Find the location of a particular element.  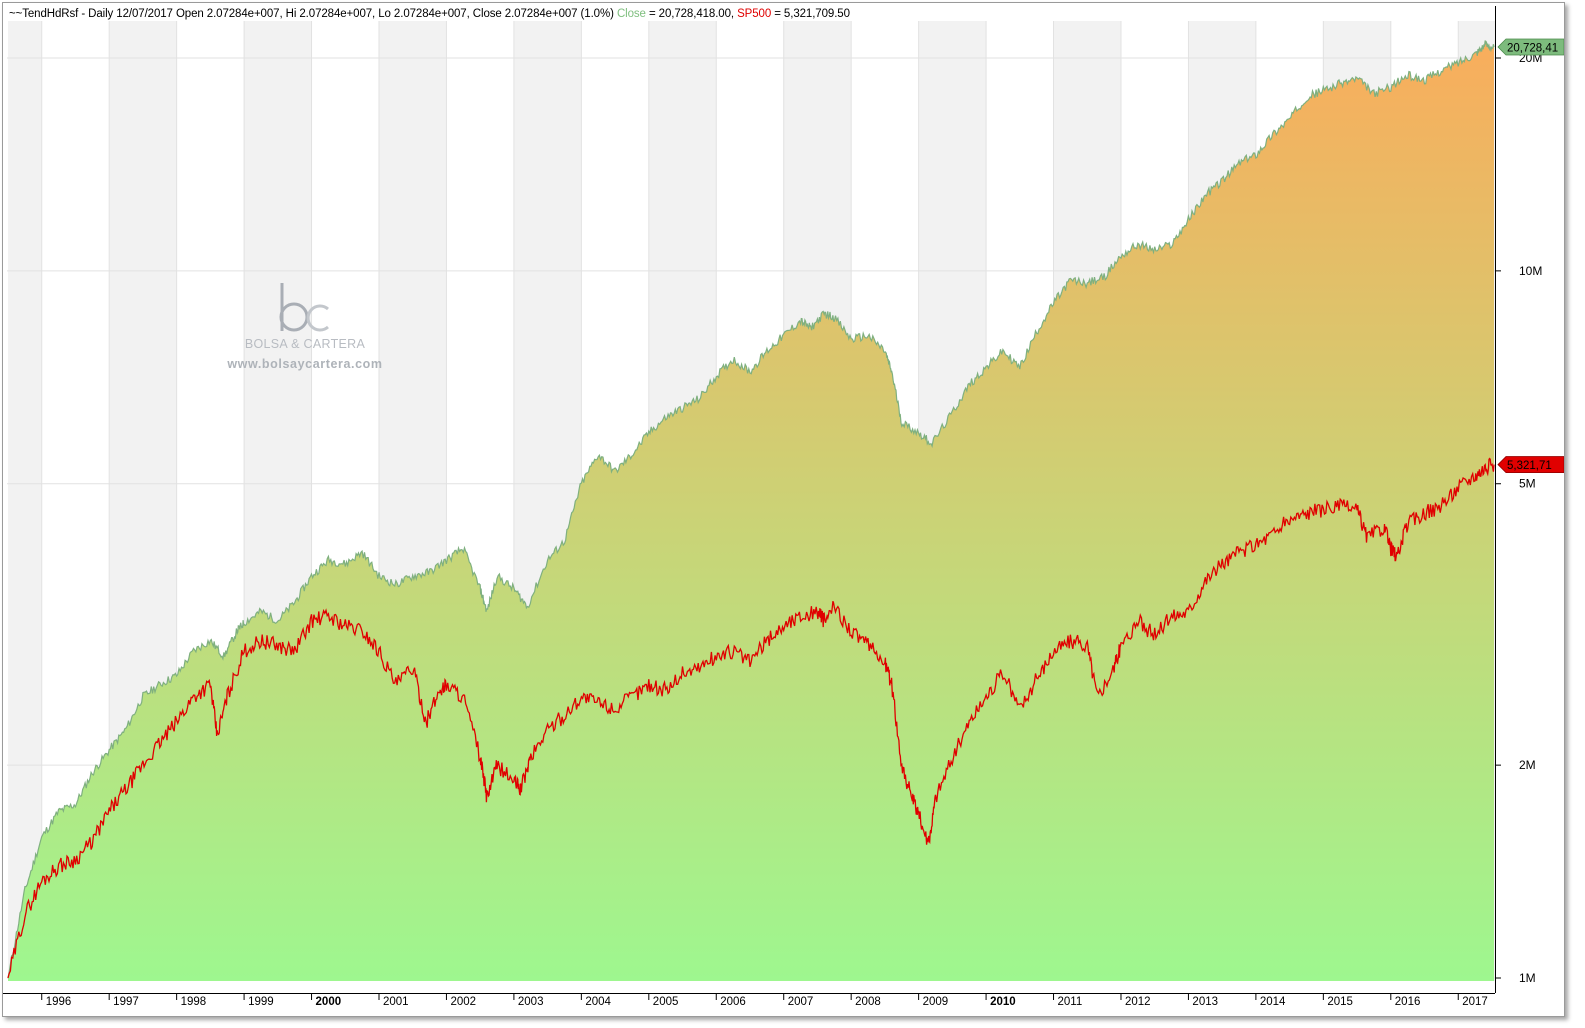

x-tick-label: 2017 is located at coordinates (1475, 1002).